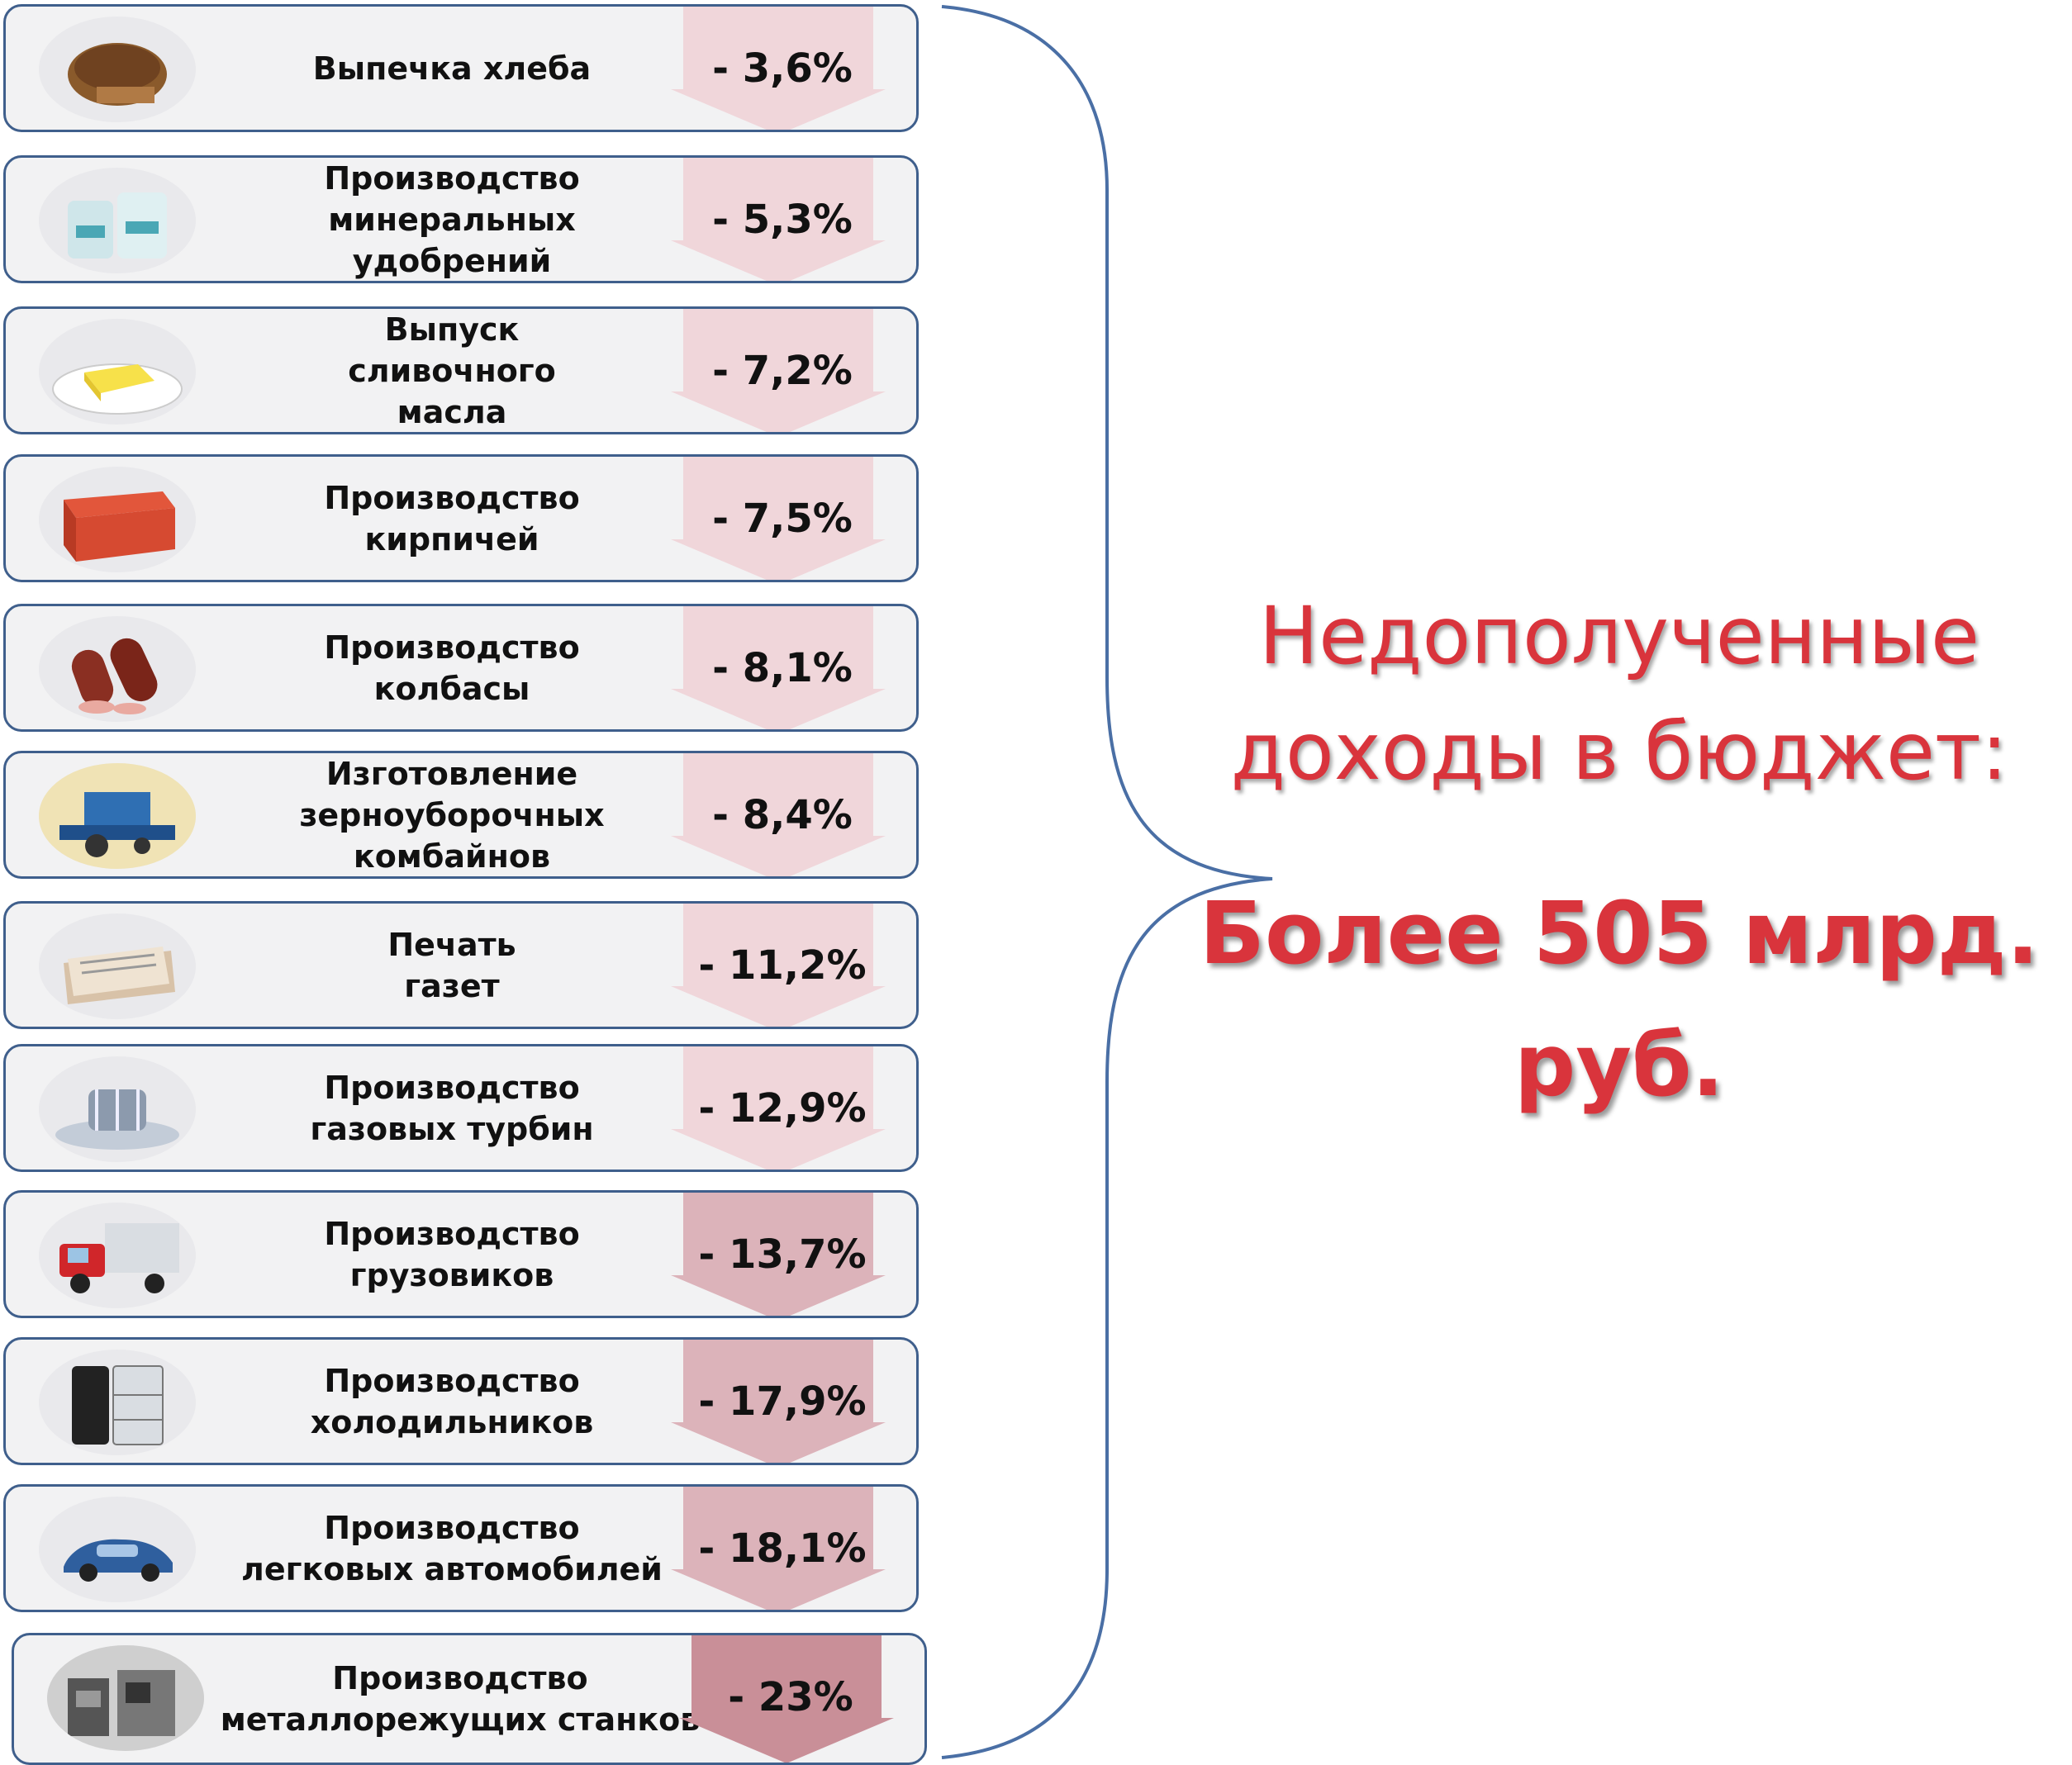 The image size is (2072, 1765). I want to click on fertilizer-bags-icon, so click(117, 221).